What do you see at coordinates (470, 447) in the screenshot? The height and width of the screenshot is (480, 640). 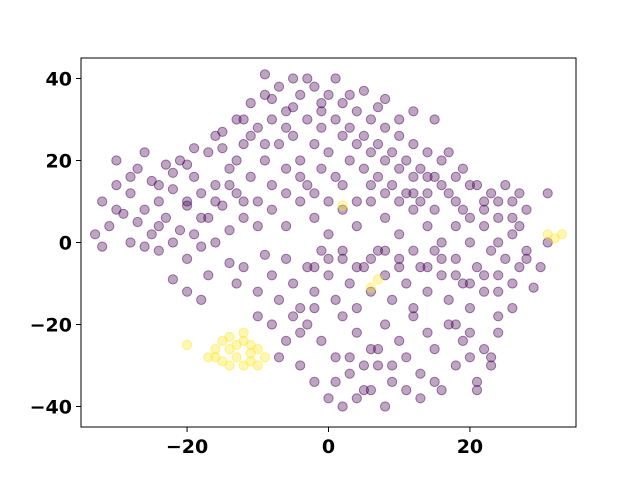 I see `x-tick-label: 20` at bounding box center [470, 447].